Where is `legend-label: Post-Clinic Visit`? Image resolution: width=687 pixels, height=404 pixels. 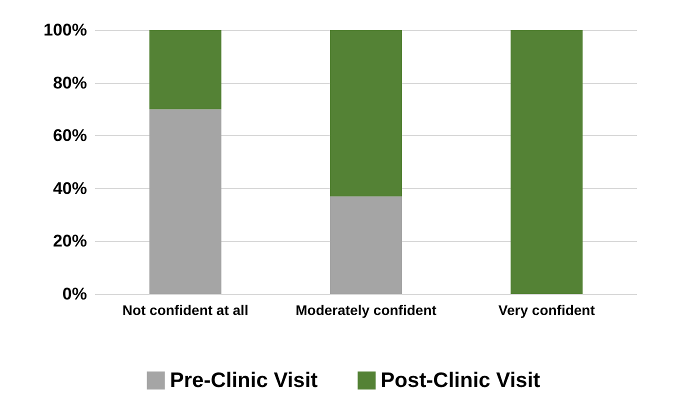 legend-label: Post-Clinic Visit is located at coordinates (460, 380).